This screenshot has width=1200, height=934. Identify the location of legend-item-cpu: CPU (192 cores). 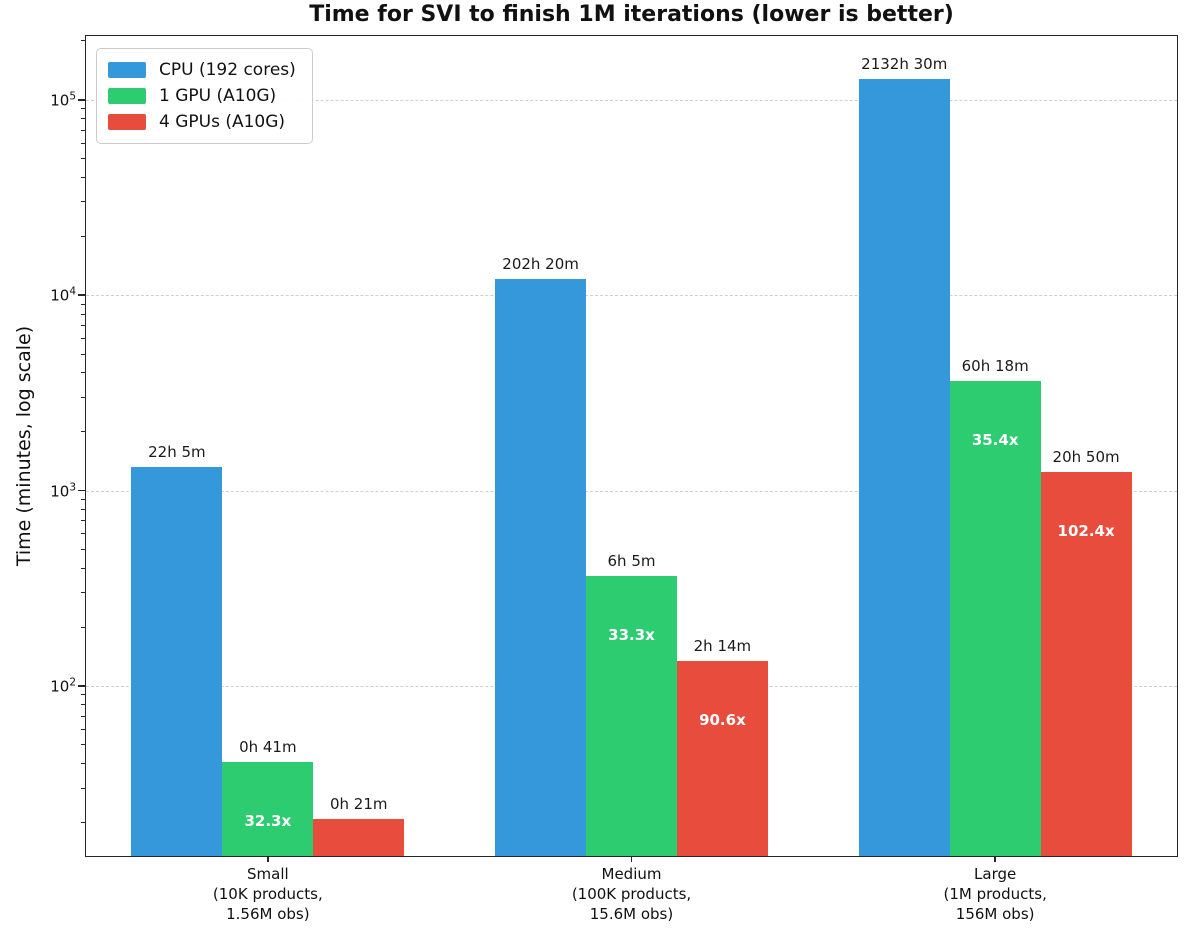
(202, 70).